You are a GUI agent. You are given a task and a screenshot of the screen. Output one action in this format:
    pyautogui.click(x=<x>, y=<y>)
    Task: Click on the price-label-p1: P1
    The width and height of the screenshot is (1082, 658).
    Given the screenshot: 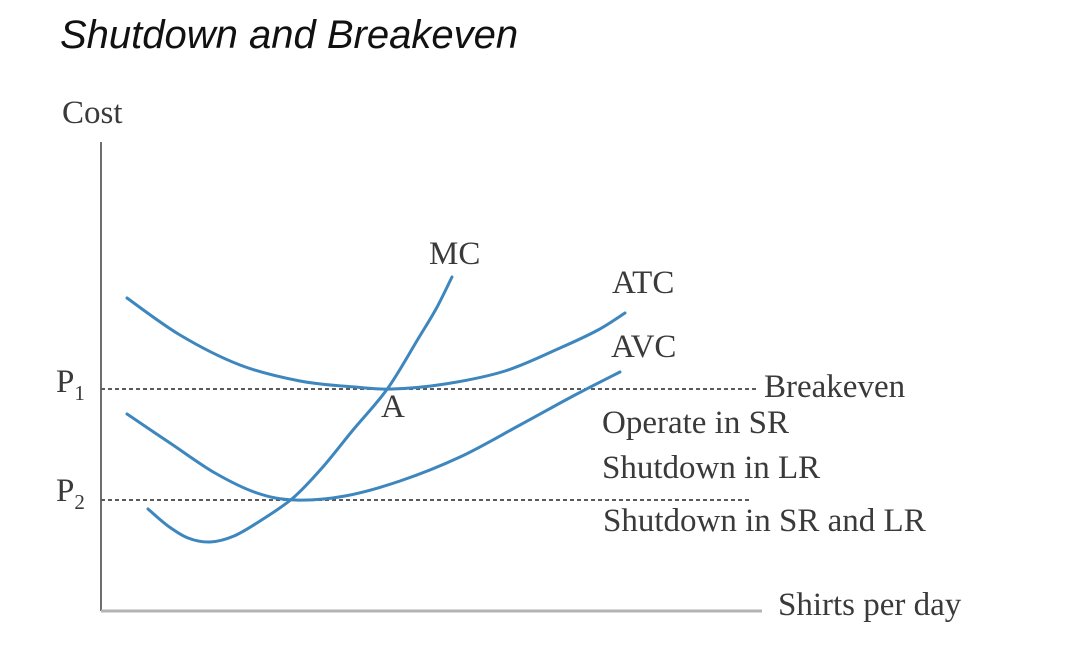 What is the action you would take?
    pyautogui.click(x=70, y=384)
    